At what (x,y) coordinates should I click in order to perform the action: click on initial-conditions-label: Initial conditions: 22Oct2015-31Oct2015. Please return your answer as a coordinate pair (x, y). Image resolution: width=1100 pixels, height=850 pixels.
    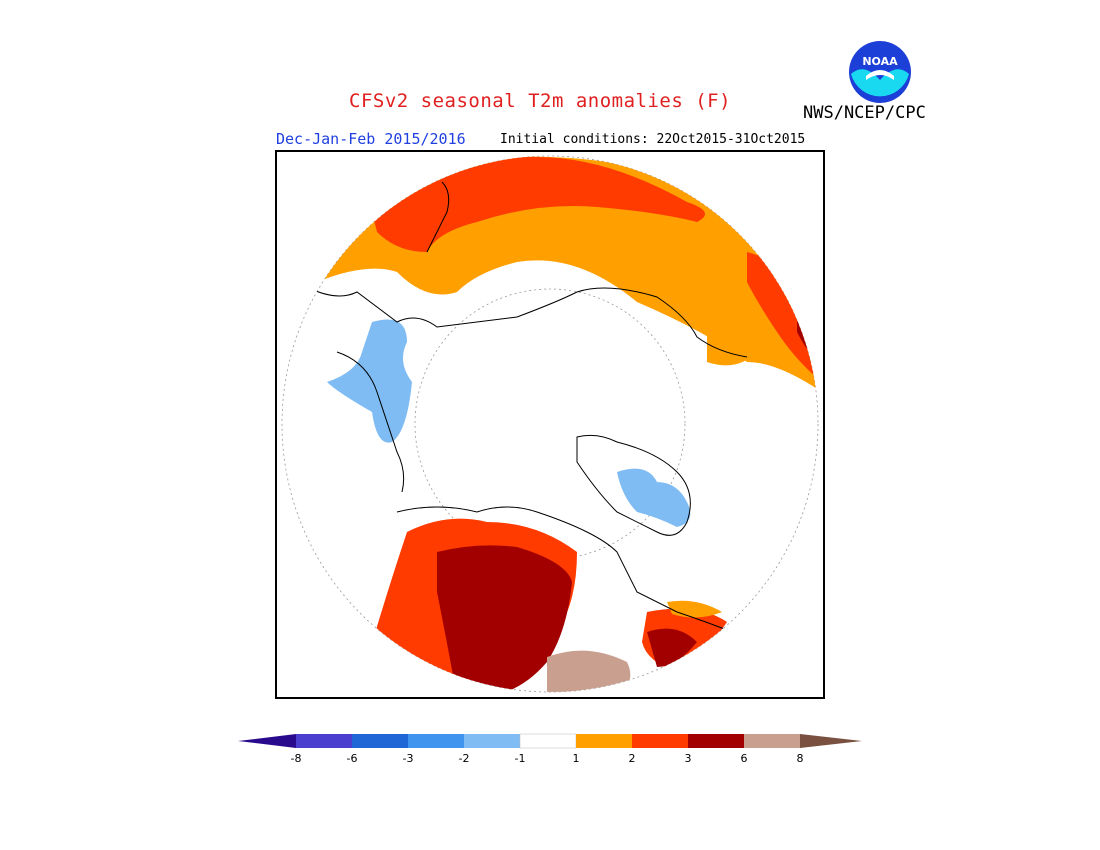
    Looking at the image, I should click on (653, 139).